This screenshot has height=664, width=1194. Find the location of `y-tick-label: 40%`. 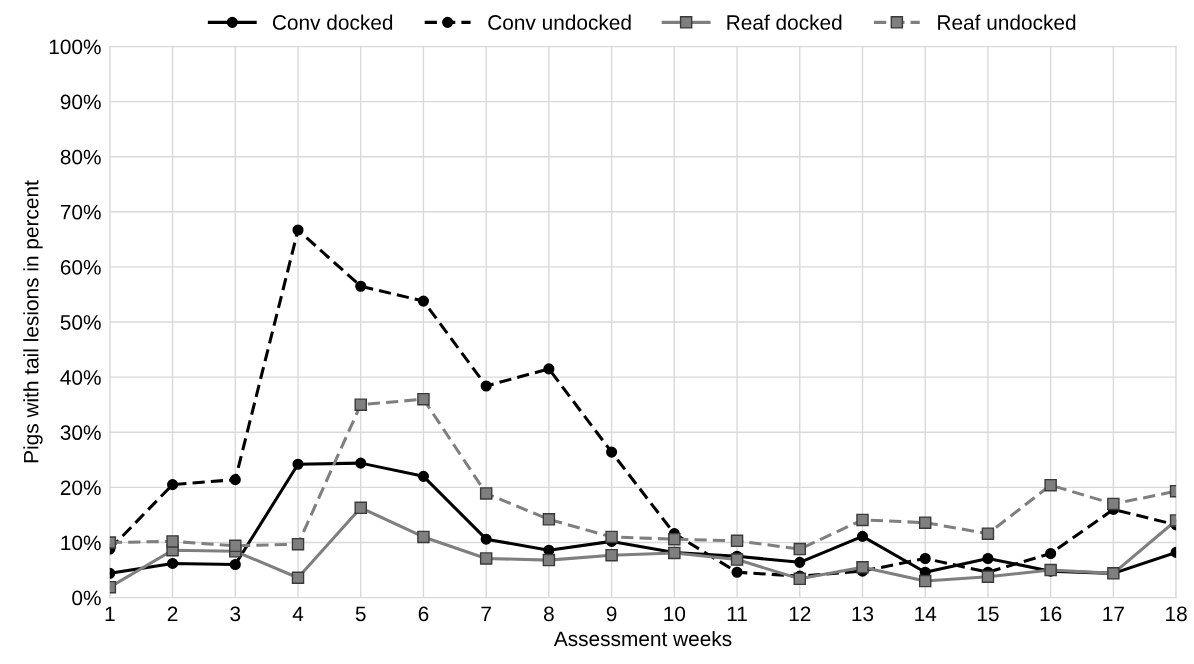

y-tick-label: 40% is located at coordinates (80, 377).